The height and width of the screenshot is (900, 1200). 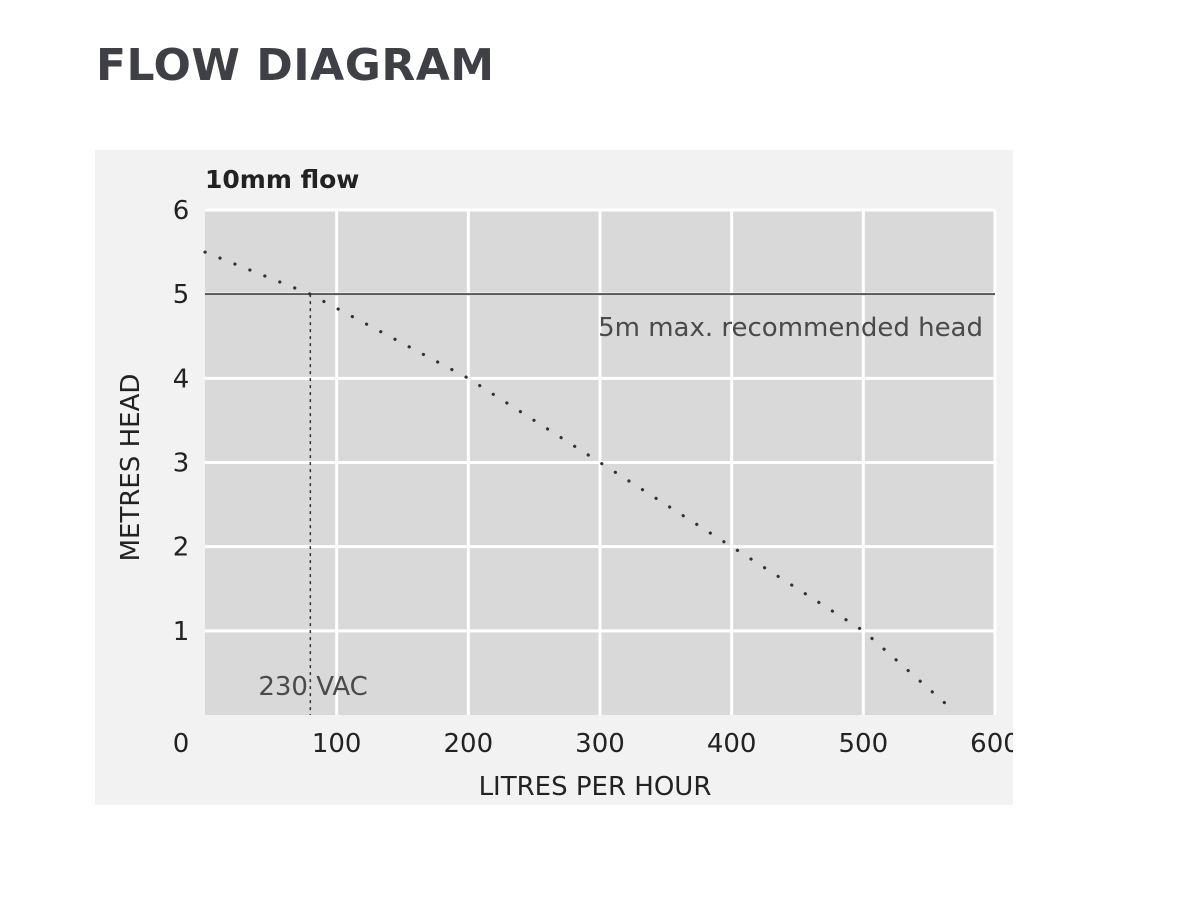 What do you see at coordinates (181, 744) in the screenshot?
I see `x-tick-label: 0` at bounding box center [181, 744].